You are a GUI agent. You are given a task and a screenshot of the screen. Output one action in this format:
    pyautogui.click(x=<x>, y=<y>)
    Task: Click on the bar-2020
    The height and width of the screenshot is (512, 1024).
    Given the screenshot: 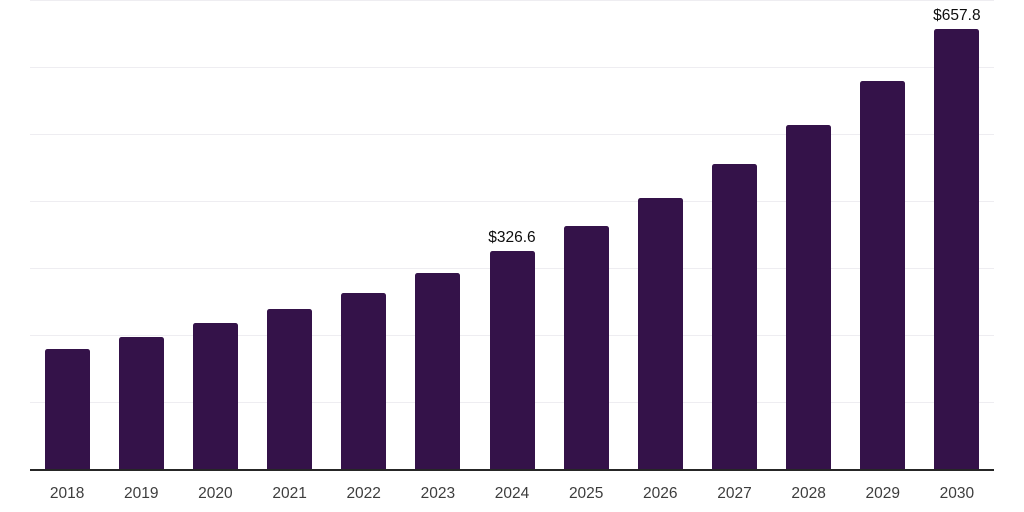 What is the action you would take?
    pyautogui.click(x=215, y=396)
    